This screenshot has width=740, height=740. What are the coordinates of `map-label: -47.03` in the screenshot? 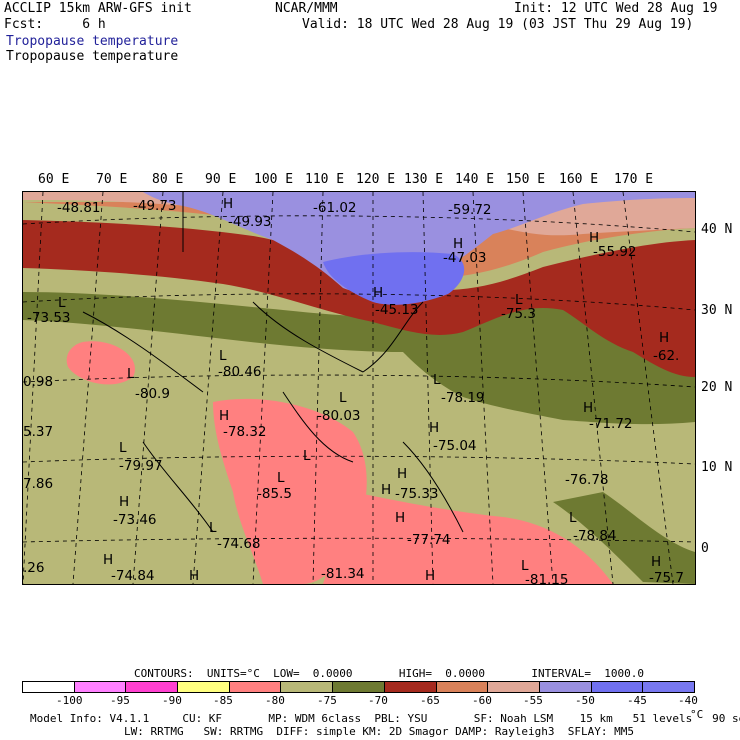 It's located at (465, 258).